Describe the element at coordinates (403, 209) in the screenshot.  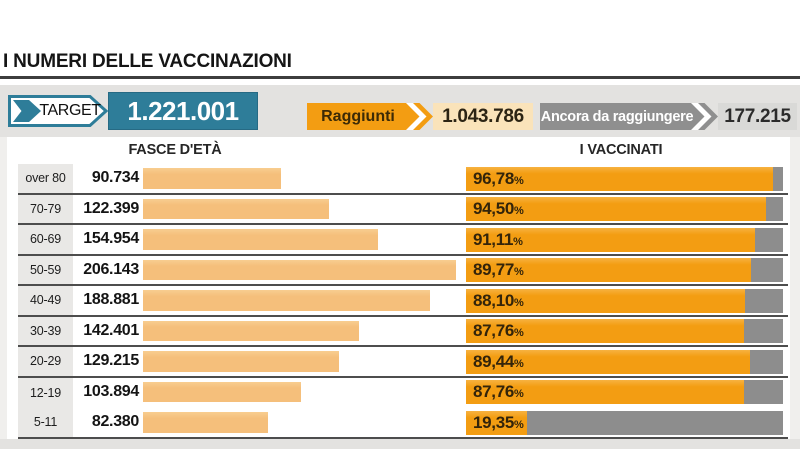
I see `table-row: 70-79 122.399 94,50%` at that location.